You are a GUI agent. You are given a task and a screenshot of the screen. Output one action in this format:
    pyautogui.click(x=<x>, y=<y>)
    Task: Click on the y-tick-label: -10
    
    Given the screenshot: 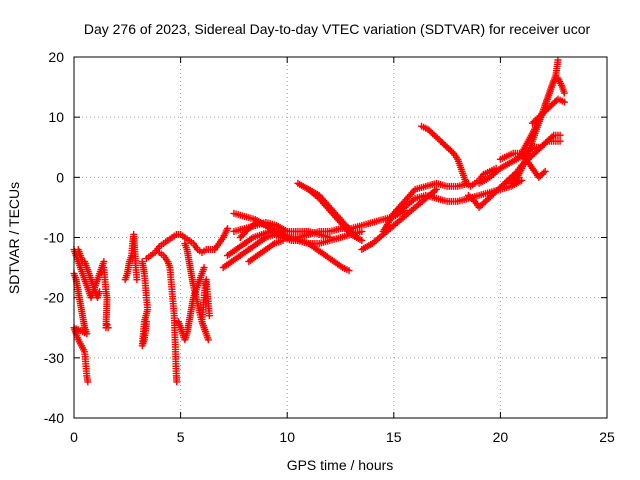 What is the action you would take?
    pyautogui.click(x=54, y=238)
    